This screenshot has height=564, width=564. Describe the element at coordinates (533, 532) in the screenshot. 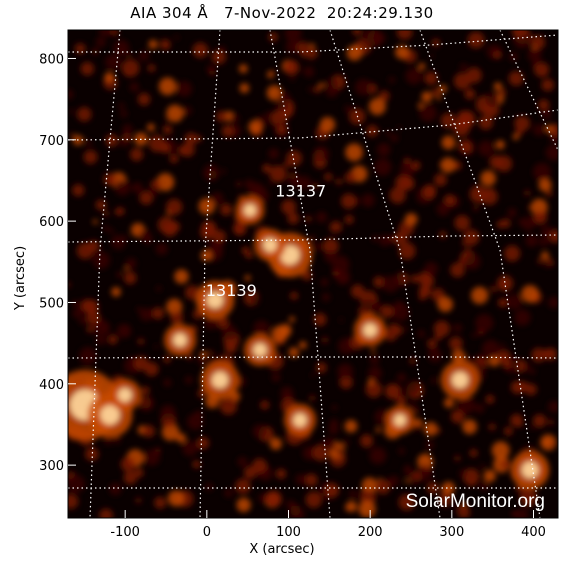

I see `x-tick-label: 400` at that location.